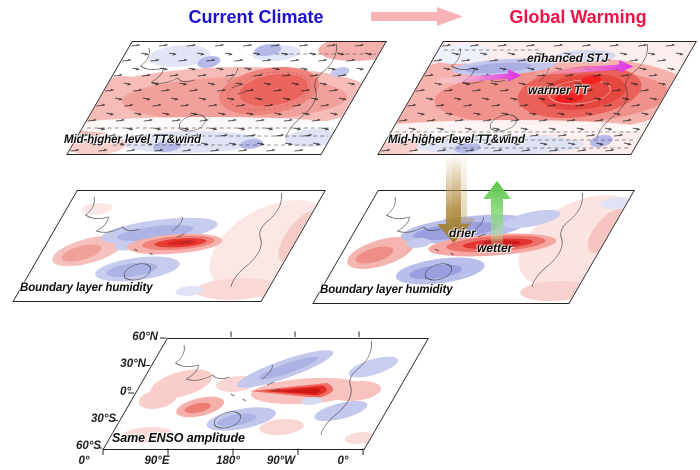  I want to click on lon-label-0w: 0°, so click(343, 461).